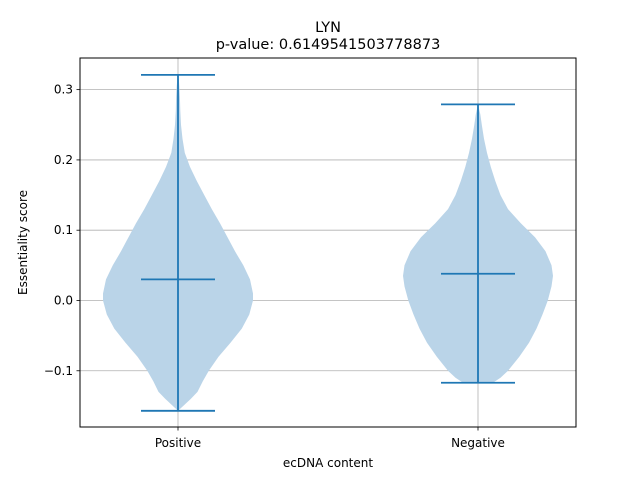 The width and height of the screenshot is (640, 480). What do you see at coordinates (63, 90) in the screenshot?
I see `y-tick-label: 0.3` at bounding box center [63, 90].